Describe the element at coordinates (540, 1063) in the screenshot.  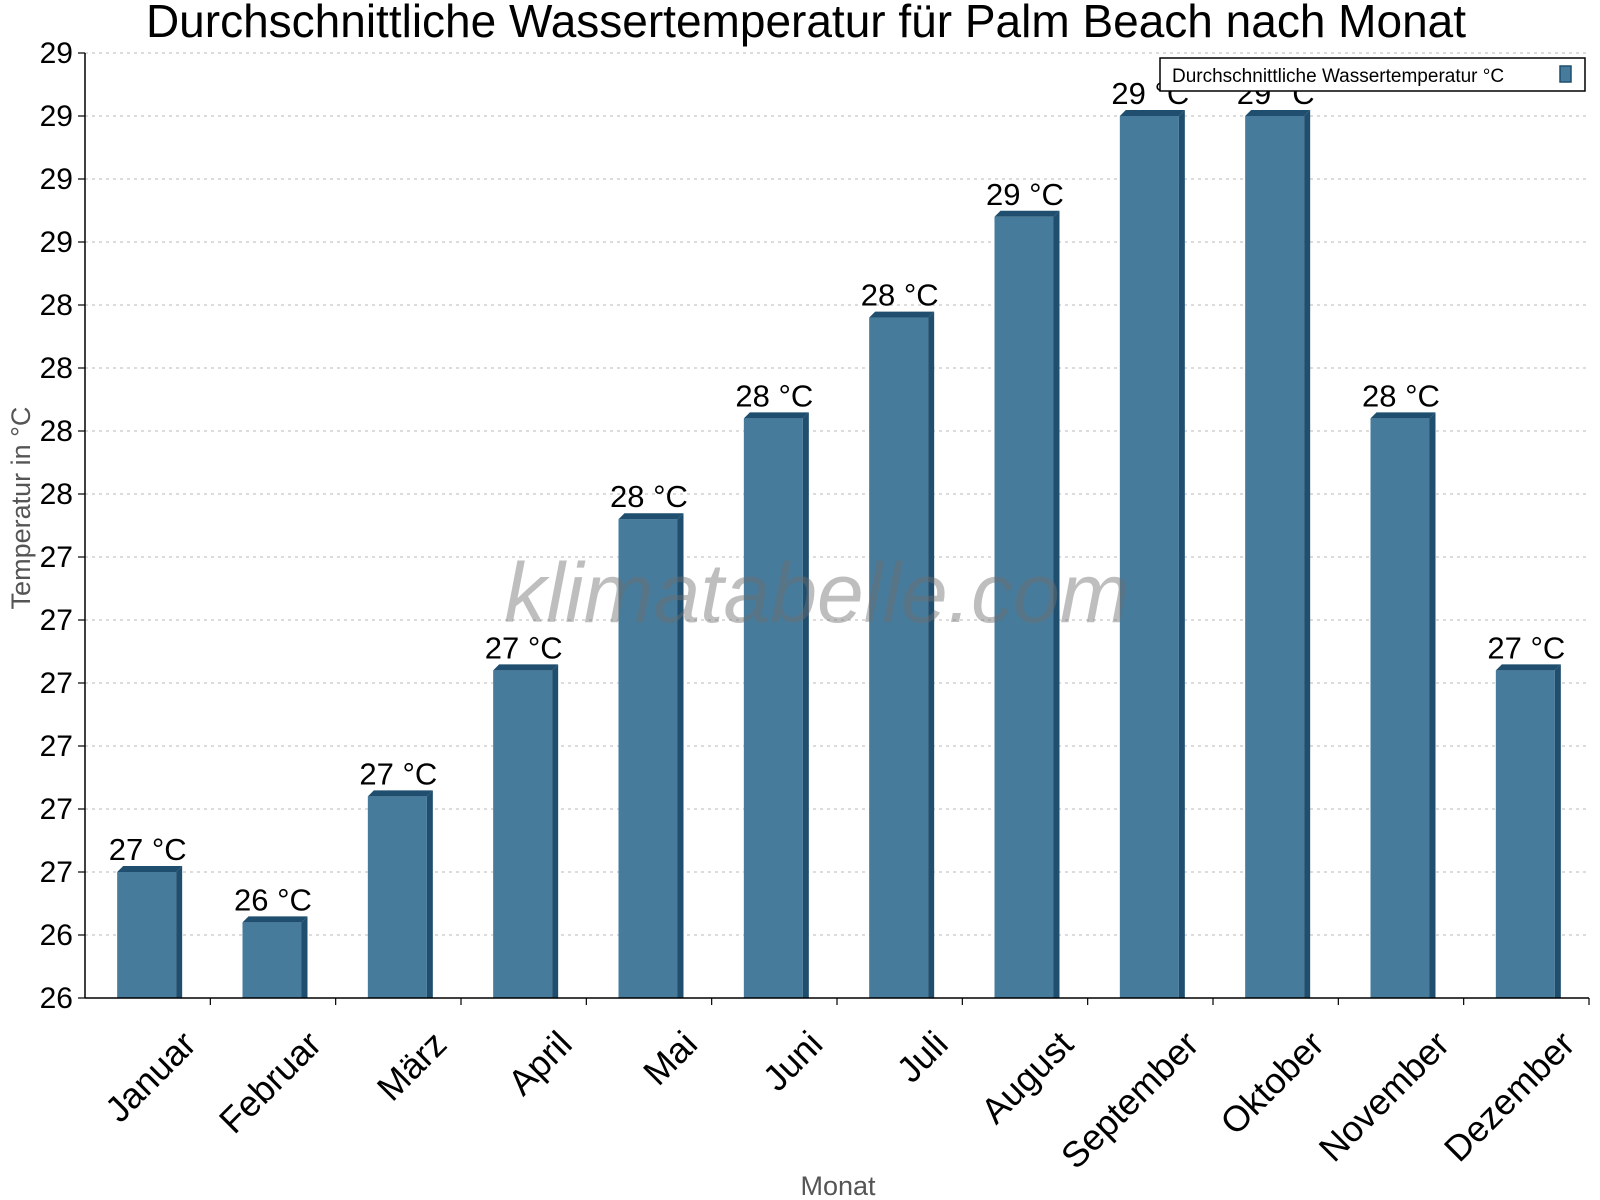
I see `x-tick-label: April` at that location.